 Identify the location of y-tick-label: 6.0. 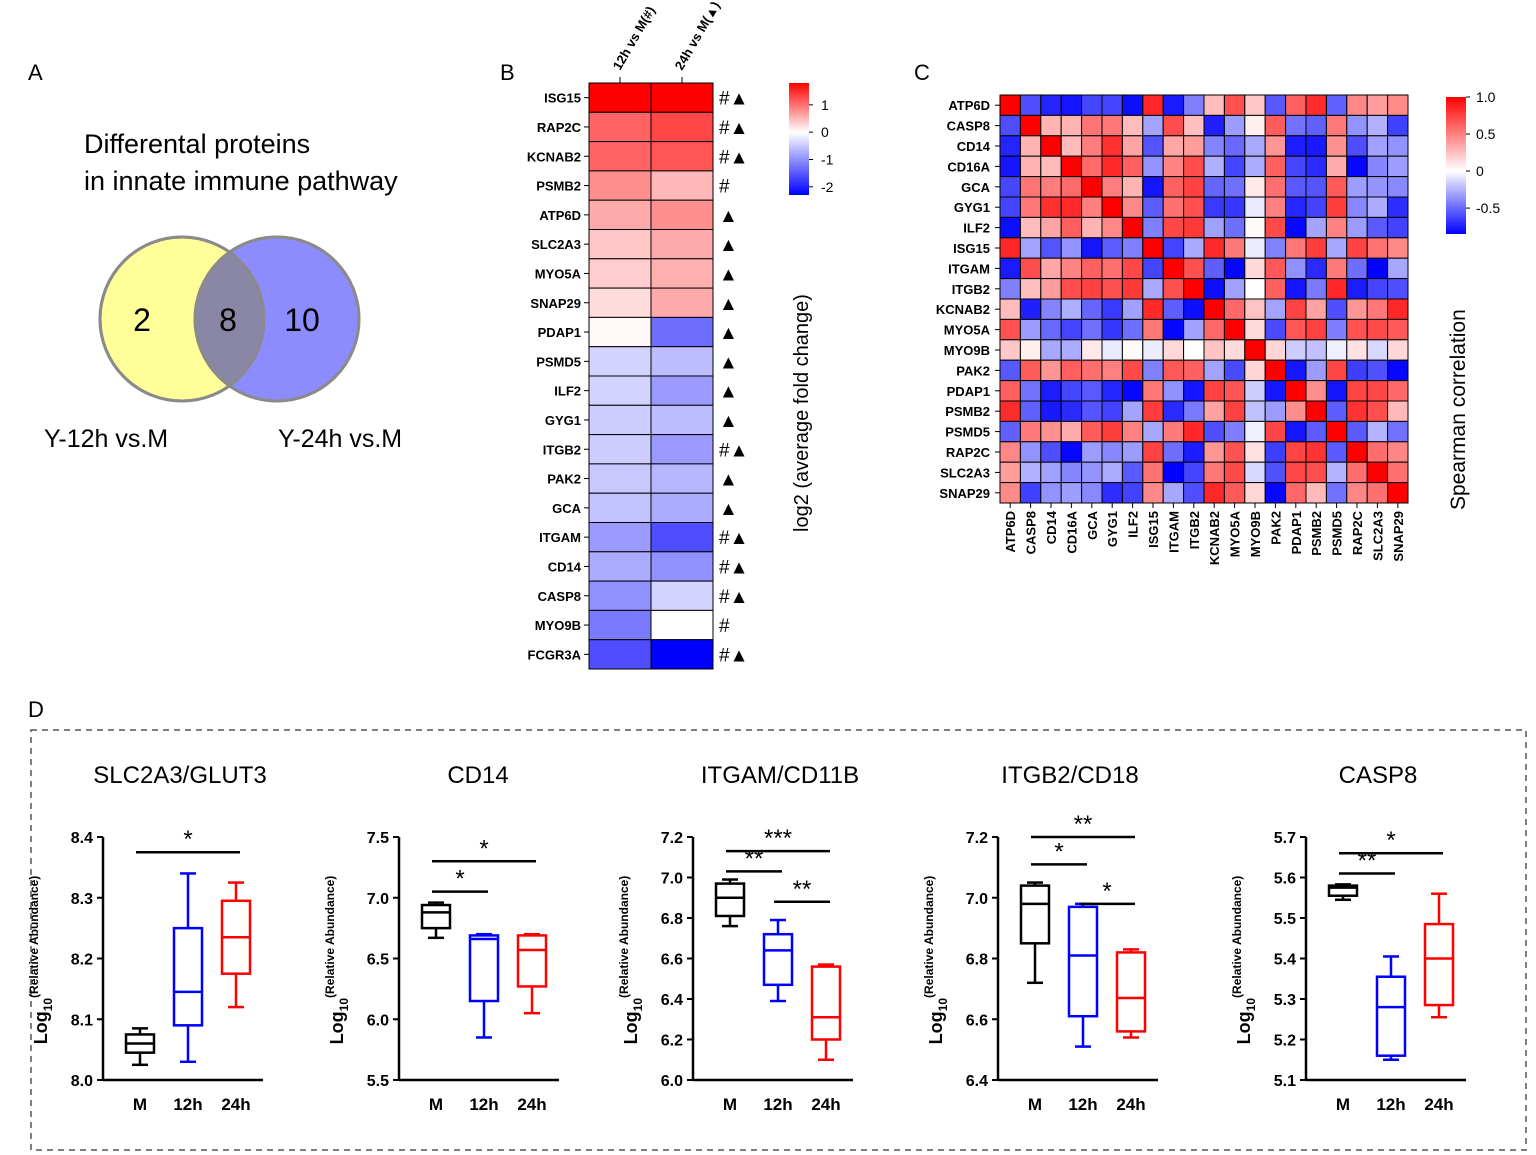
(378, 1020).